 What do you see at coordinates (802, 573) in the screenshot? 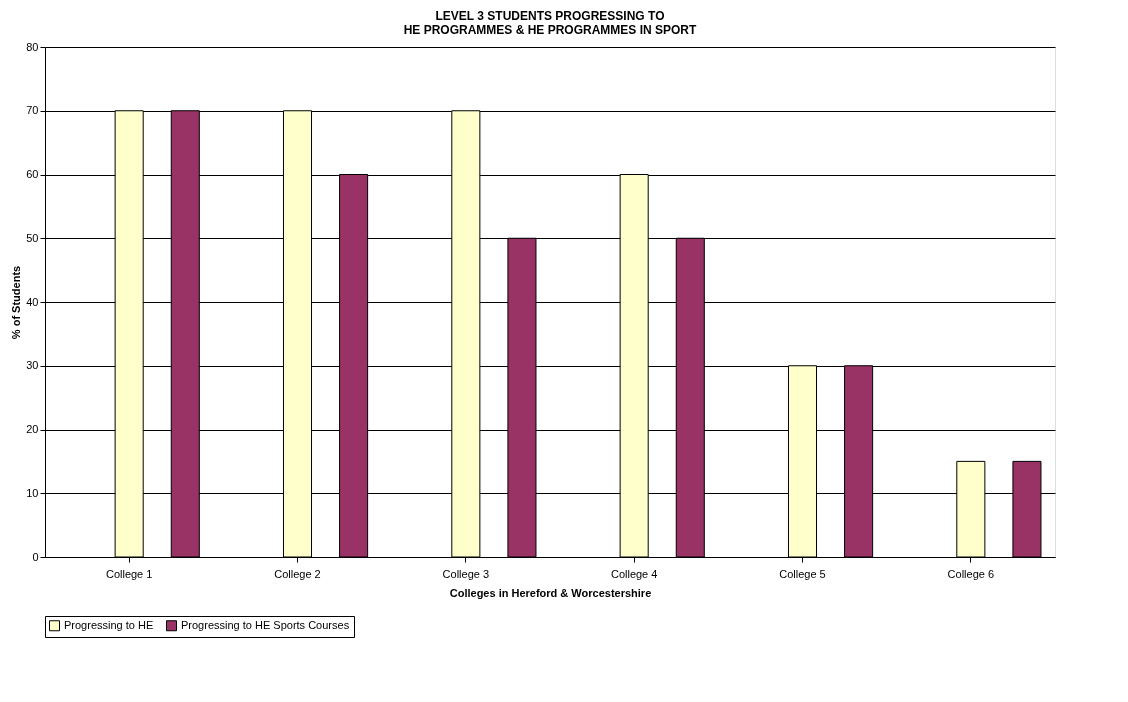
I see `x-tick-label: College 5` at bounding box center [802, 573].